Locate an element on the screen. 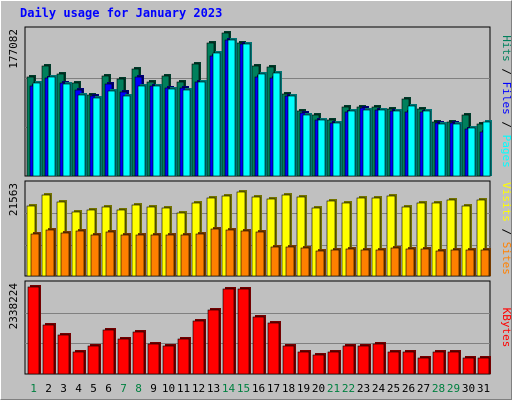 This screenshot has width=512, height=400. bar-sites-day-8-face is located at coordinates (140, 255).